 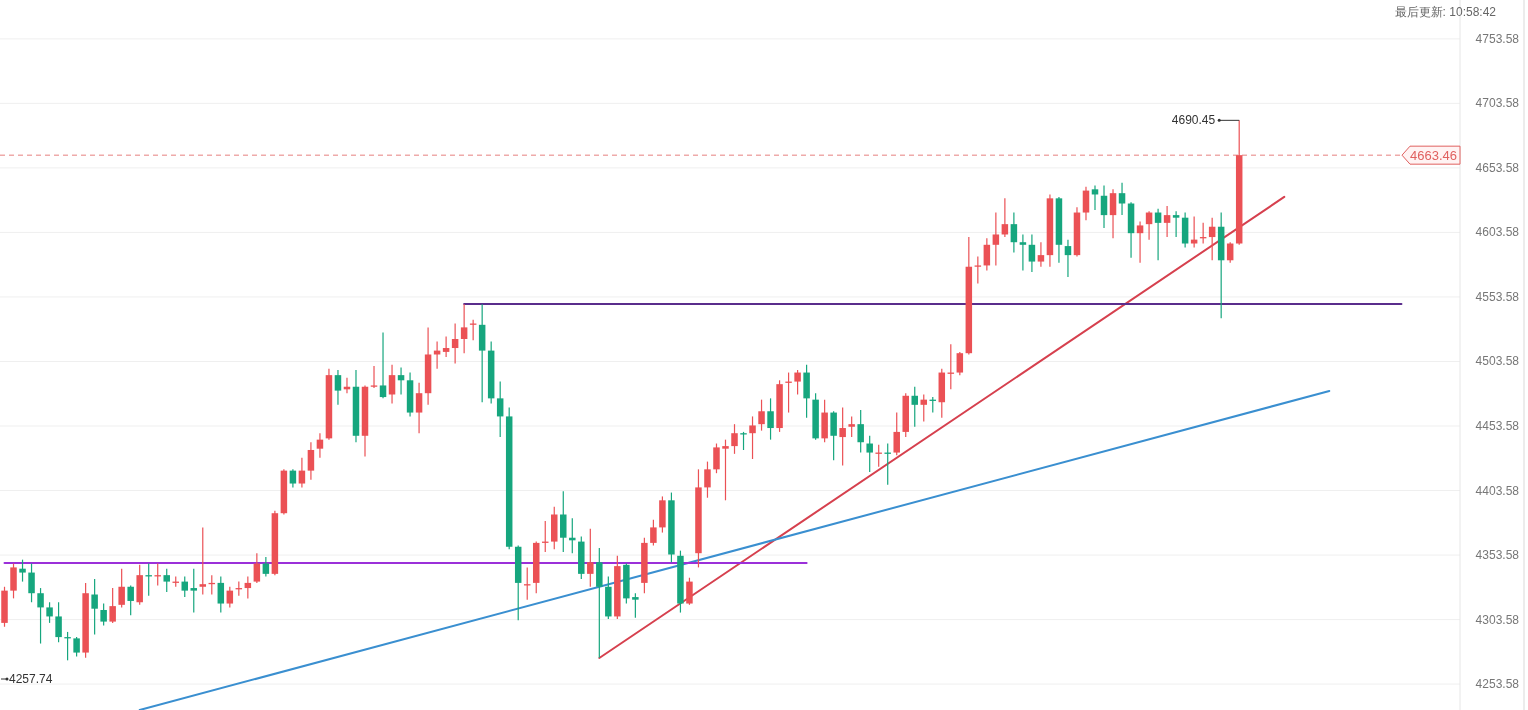 I want to click on annotation: 4257.74, so click(x=31, y=679).